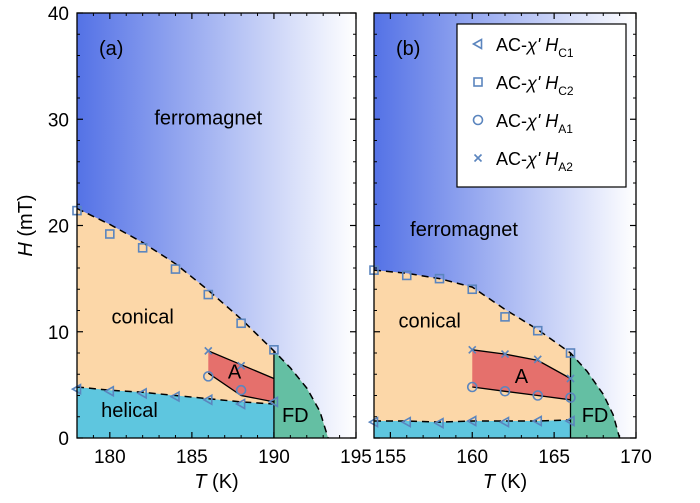 Image resolution: width=700 pixels, height=503 pixels. Describe the element at coordinates (111, 49) in the screenshot. I see `panel-label: (a)` at that location.